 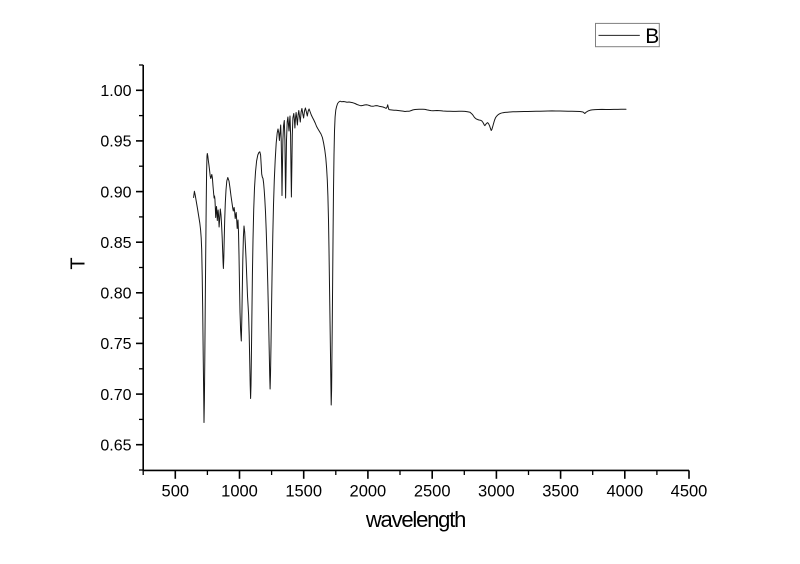 I want to click on svg-text: wavelength, so click(x=415, y=519).